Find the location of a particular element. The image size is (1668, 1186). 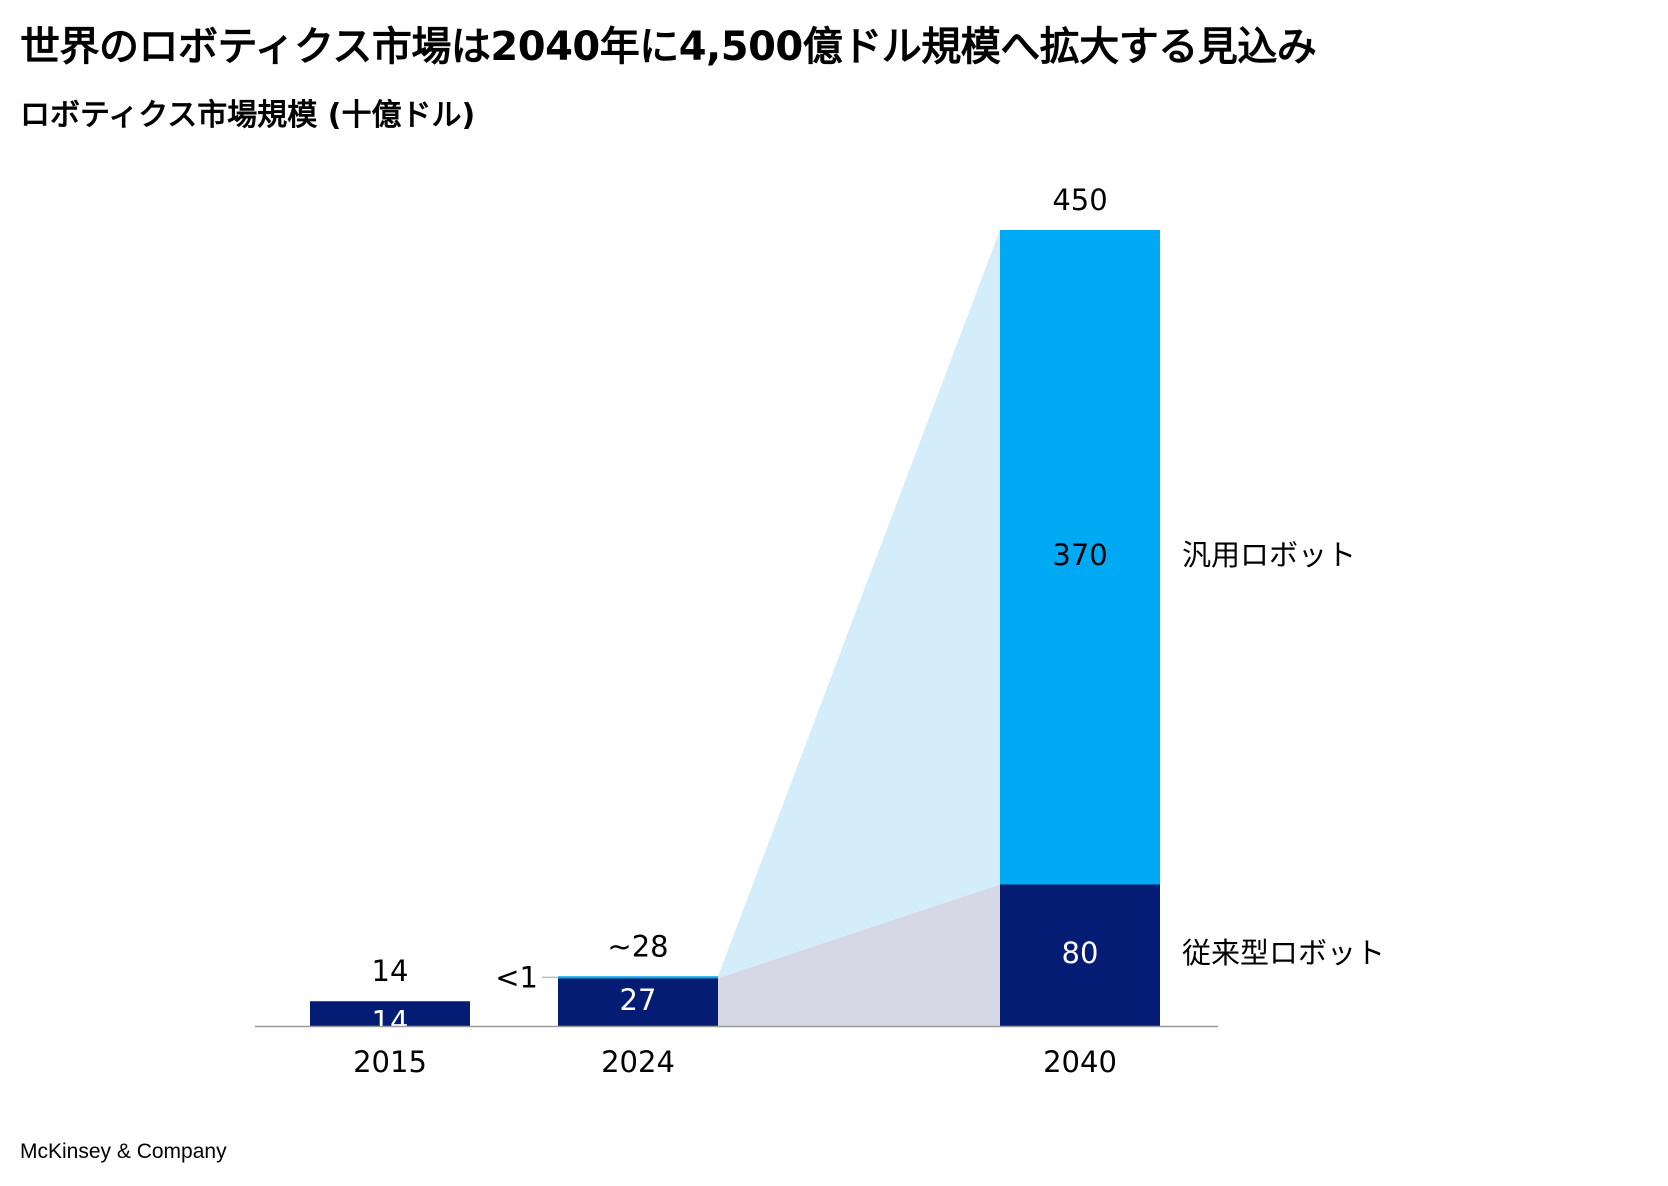

data-label-general-2024: <1 is located at coordinates (516, 977).